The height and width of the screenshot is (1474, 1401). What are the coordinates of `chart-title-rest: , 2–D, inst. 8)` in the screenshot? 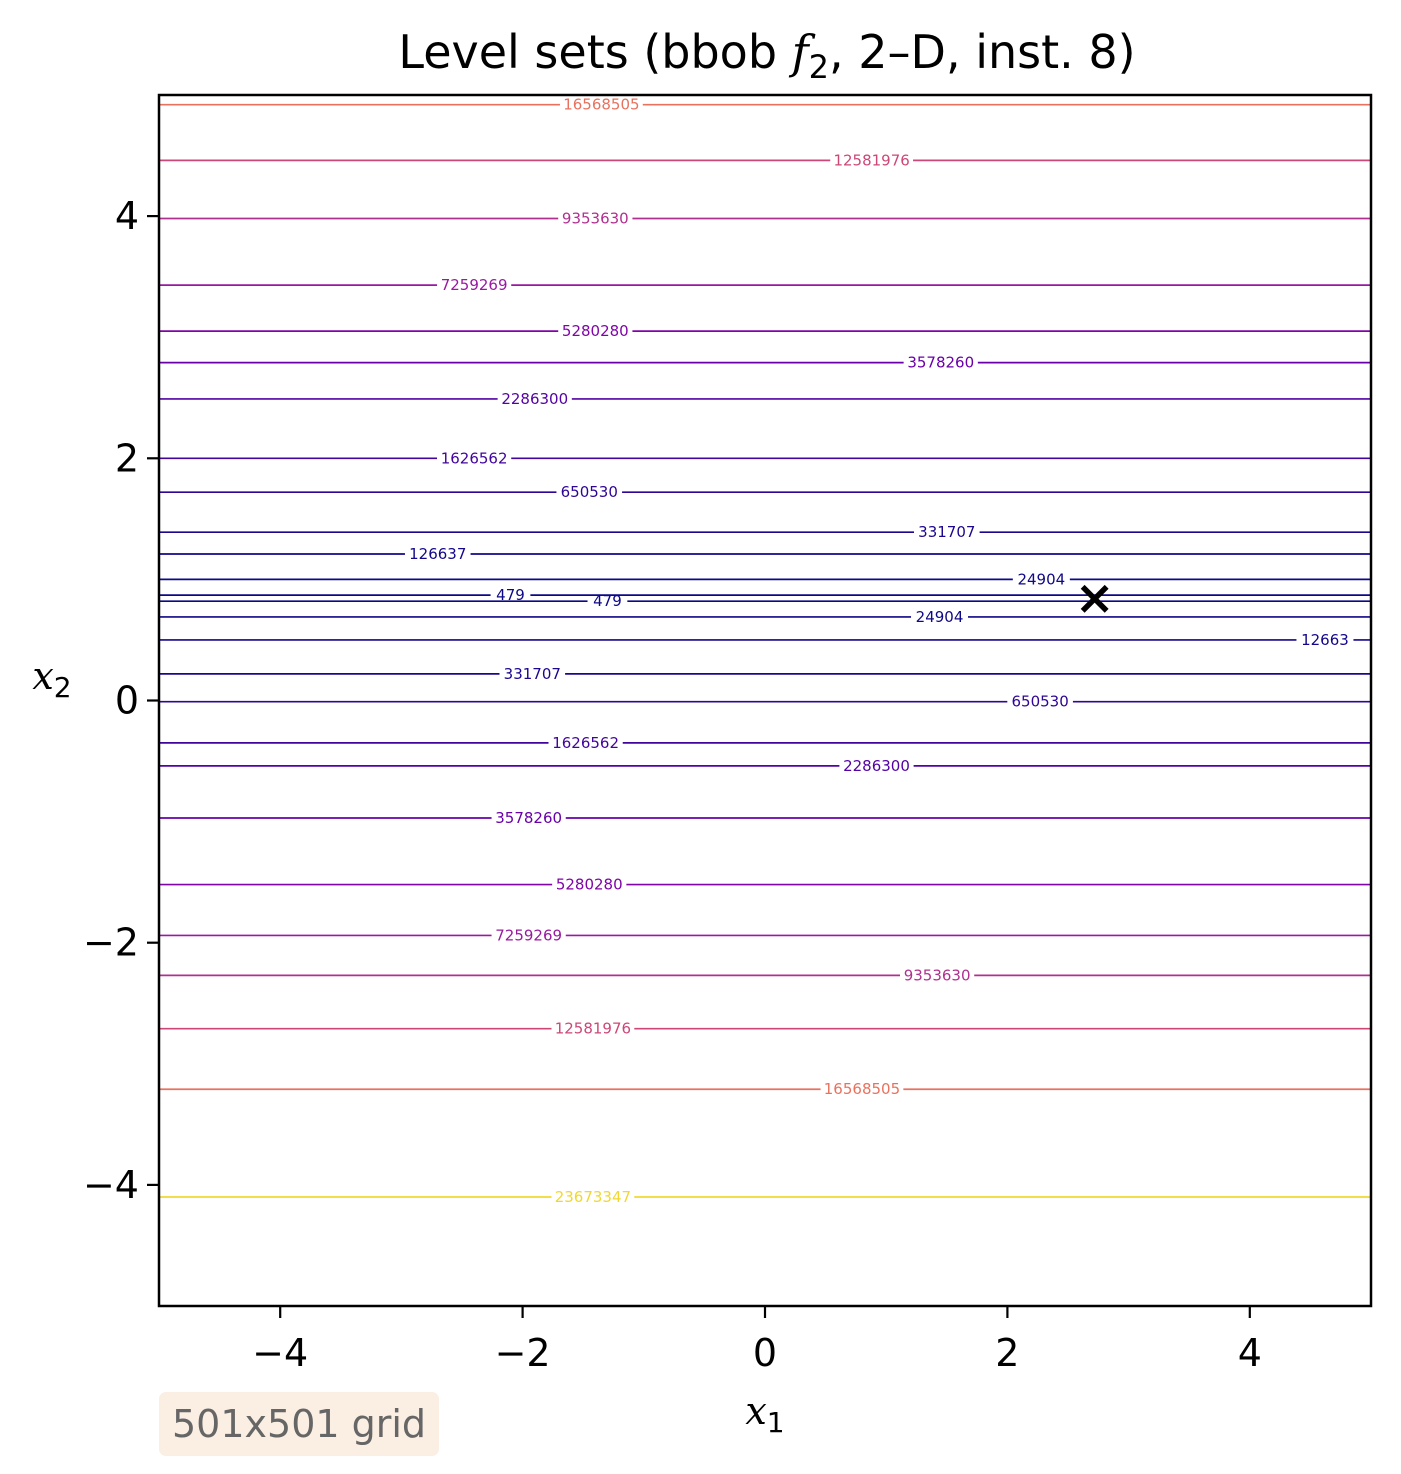 It's located at (982, 52).